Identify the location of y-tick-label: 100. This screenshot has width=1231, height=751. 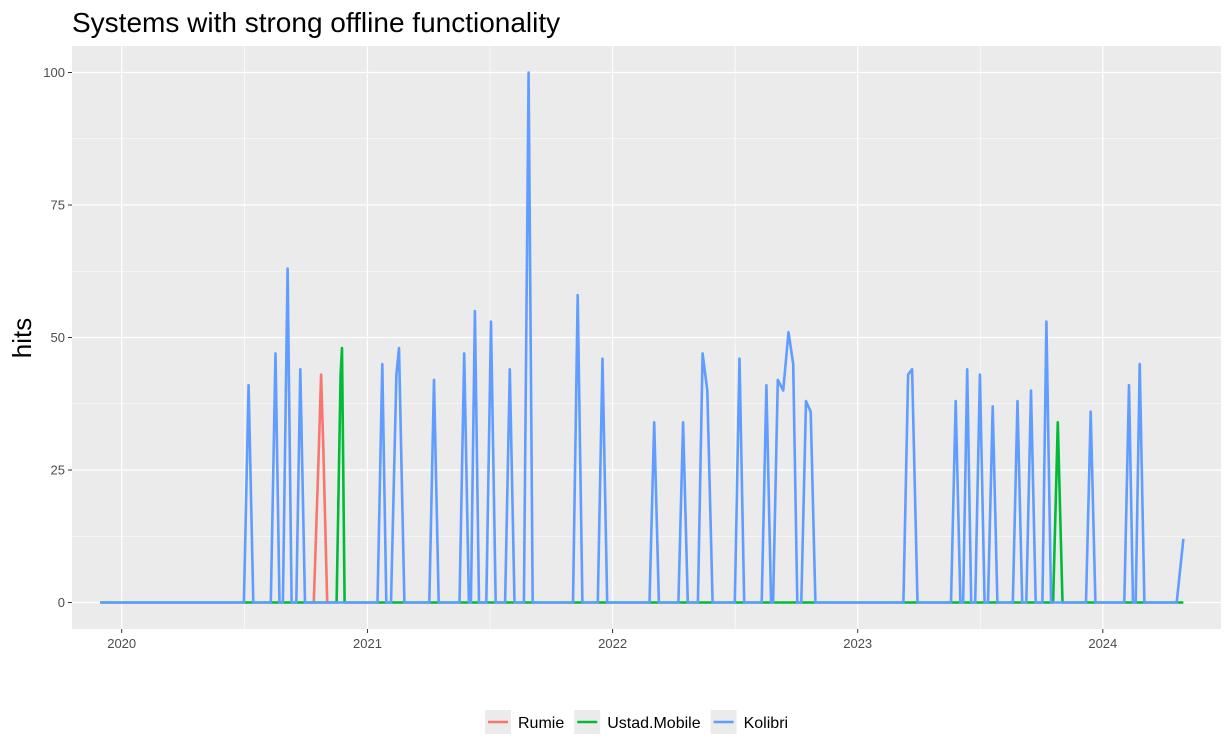
(54, 72).